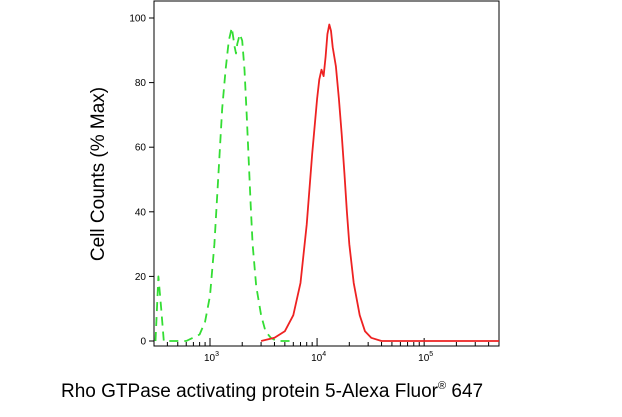 The width and height of the screenshot is (622, 417). Describe the element at coordinates (137, 19) in the screenshot. I see `y-tick-label: 100` at that location.